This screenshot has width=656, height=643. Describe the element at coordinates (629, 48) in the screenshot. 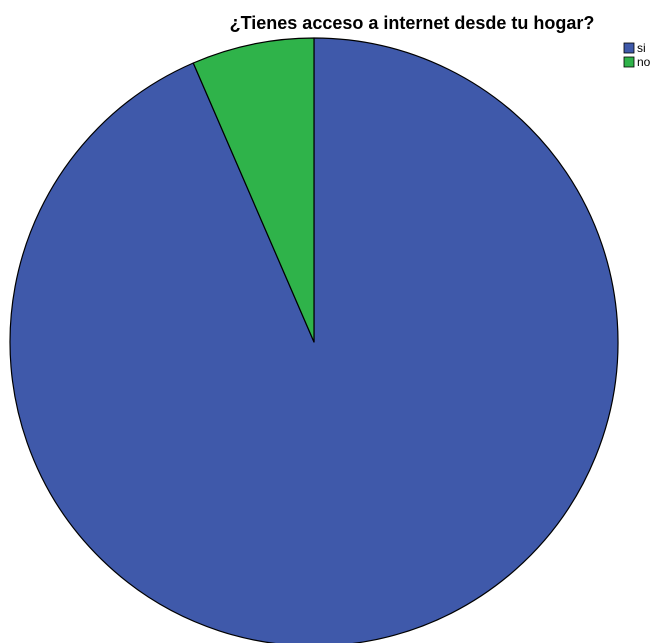

I see `legend-swatch-si` at that location.